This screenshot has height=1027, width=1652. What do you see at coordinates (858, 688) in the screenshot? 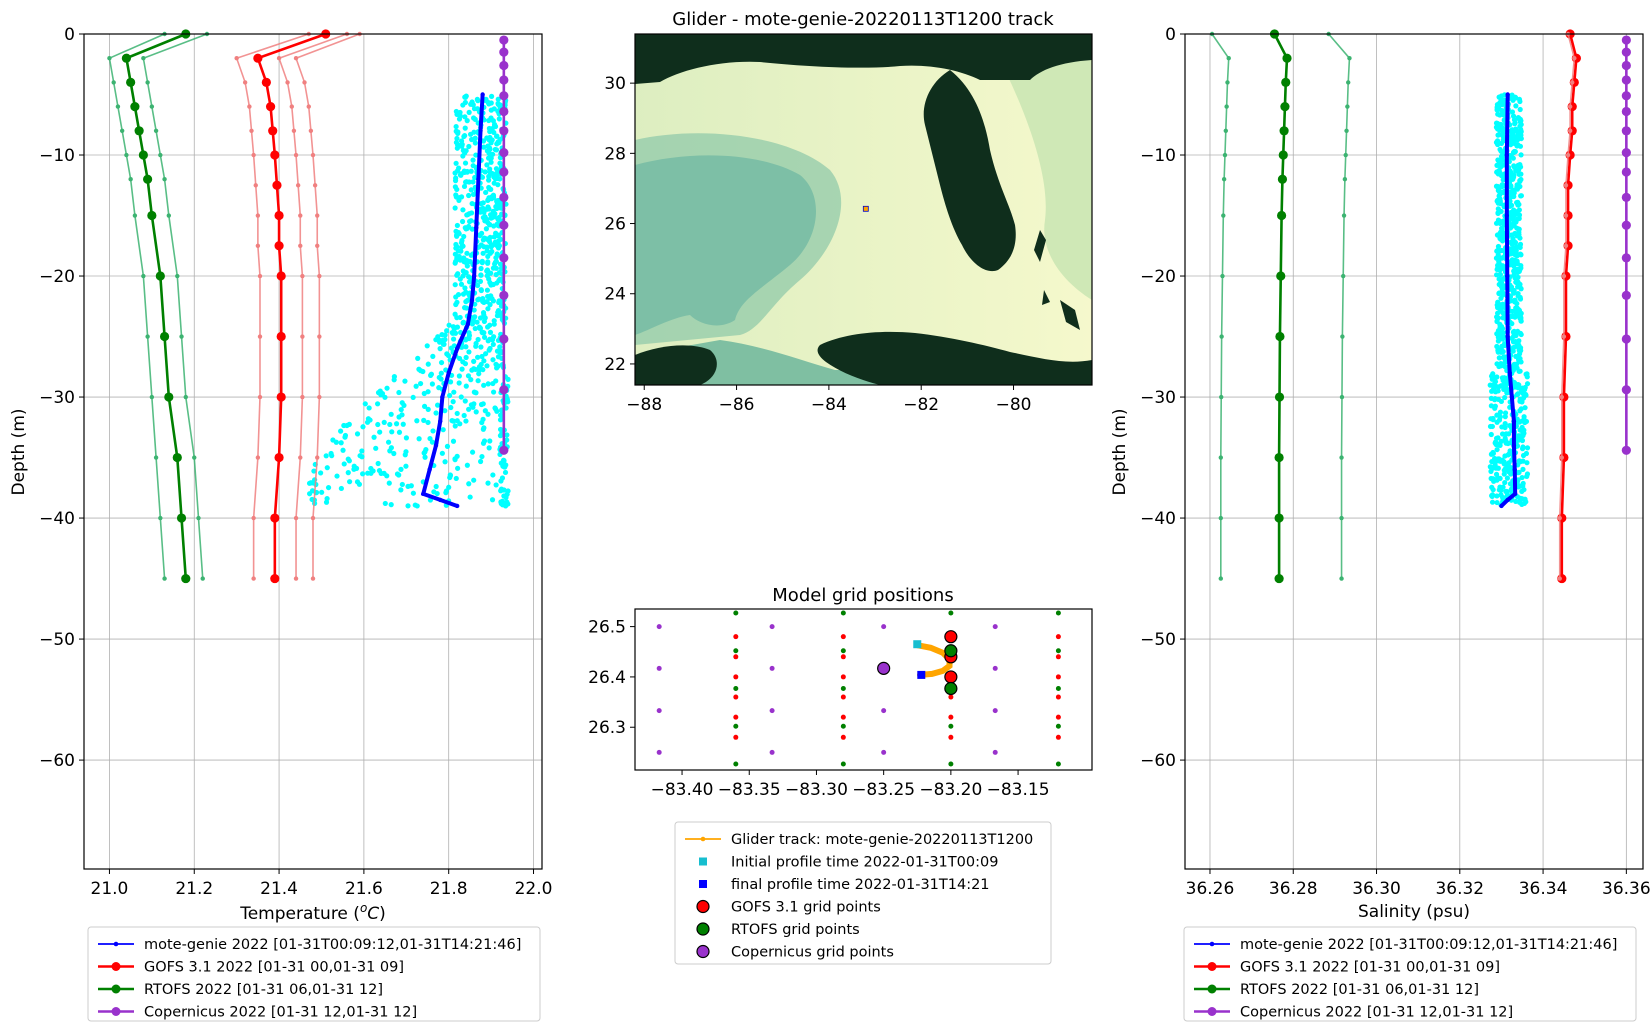
I see `grid-points` at bounding box center [858, 688].